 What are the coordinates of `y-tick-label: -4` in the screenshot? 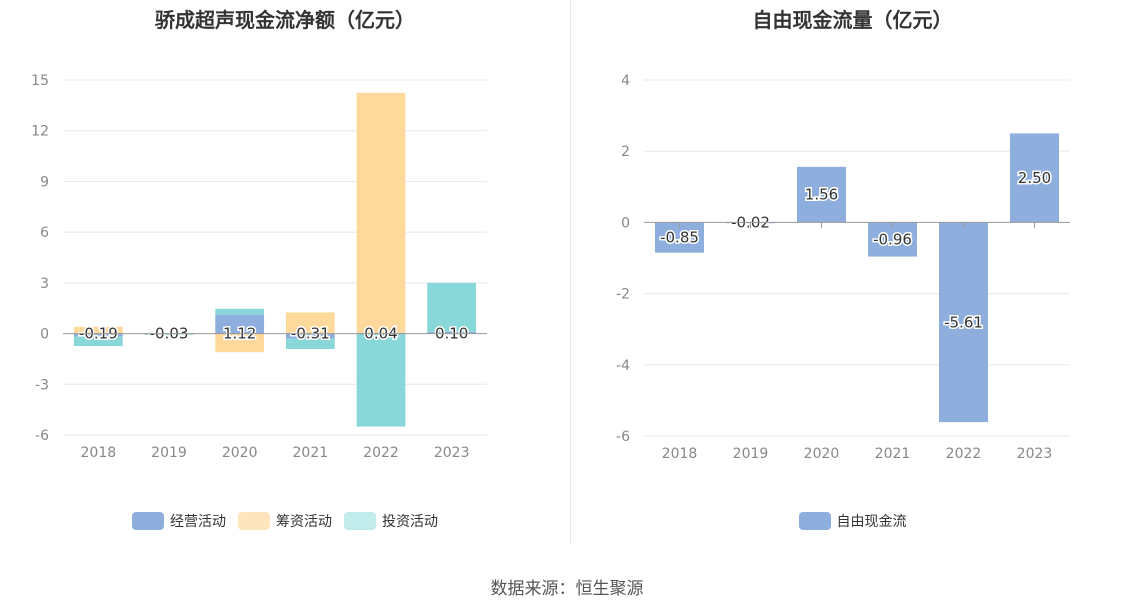 It's located at (623, 366).